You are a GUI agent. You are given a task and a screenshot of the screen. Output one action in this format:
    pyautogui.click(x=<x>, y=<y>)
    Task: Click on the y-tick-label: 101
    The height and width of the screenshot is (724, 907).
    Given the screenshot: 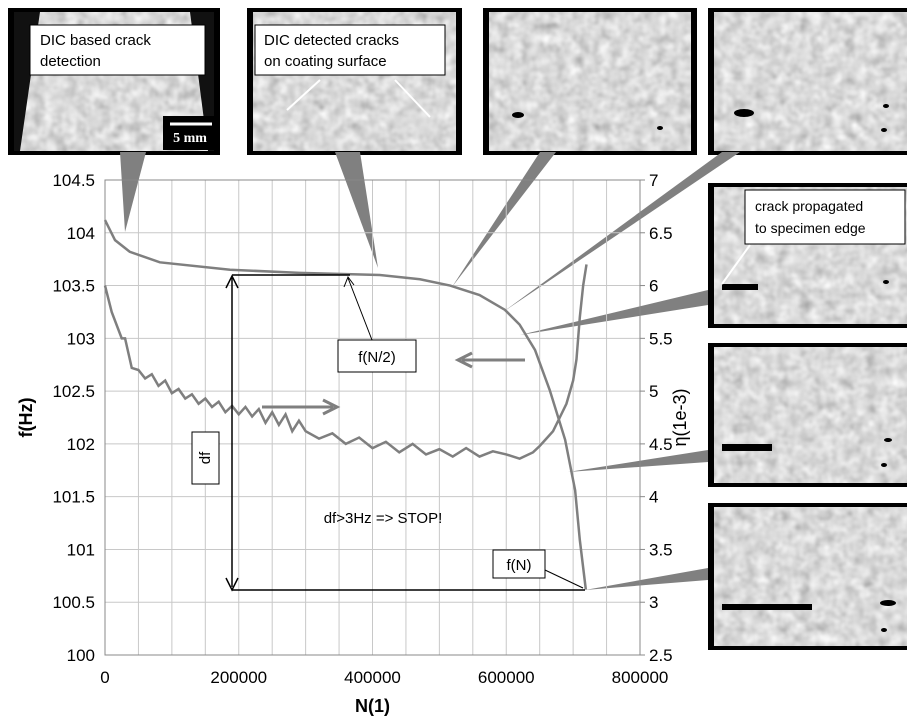 What is the action you would take?
    pyautogui.click(x=81, y=549)
    